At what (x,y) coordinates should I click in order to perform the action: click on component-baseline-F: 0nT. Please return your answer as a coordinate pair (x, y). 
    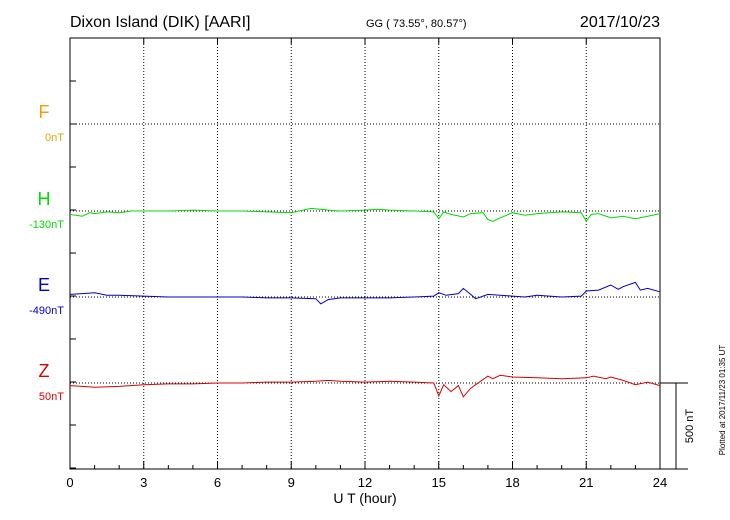
    Looking at the image, I should click on (54, 138).